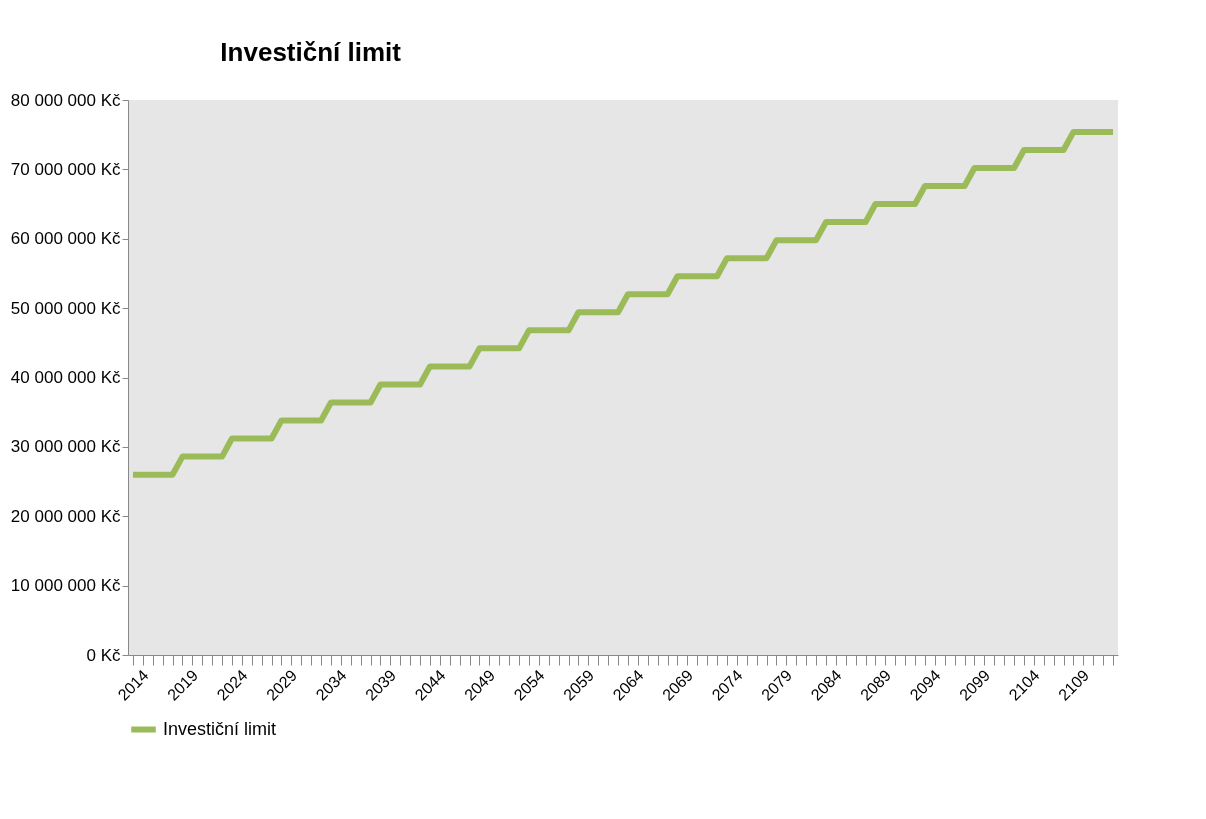 The width and height of the screenshot is (1206, 819). I want to click on y-tick-label: 80 000 000 Kč, so click(65, 100).